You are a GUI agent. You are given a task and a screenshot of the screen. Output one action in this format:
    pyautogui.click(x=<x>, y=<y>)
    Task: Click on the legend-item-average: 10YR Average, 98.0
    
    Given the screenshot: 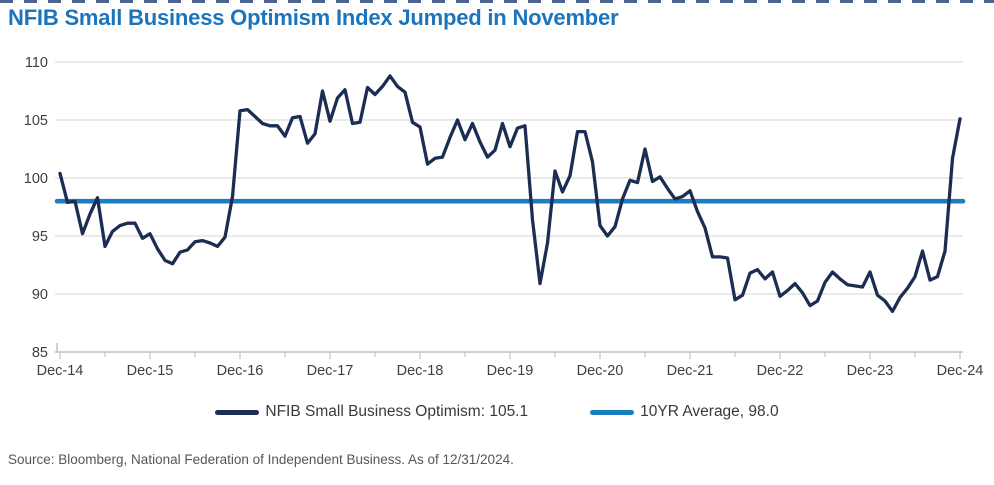 What is the action you would take?
    pyautogui.click(x=684, y=412)
    